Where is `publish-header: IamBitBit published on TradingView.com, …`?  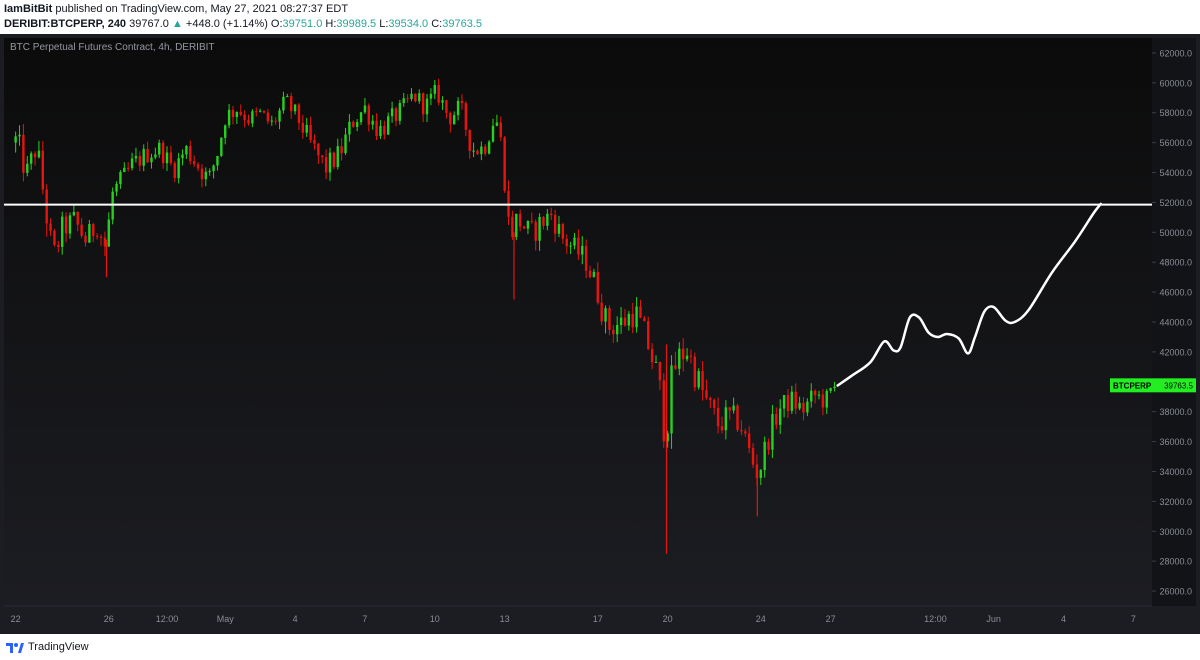 publish-header: IamBitBit published on TradingView.com, … is located at coordinates (600, 17).